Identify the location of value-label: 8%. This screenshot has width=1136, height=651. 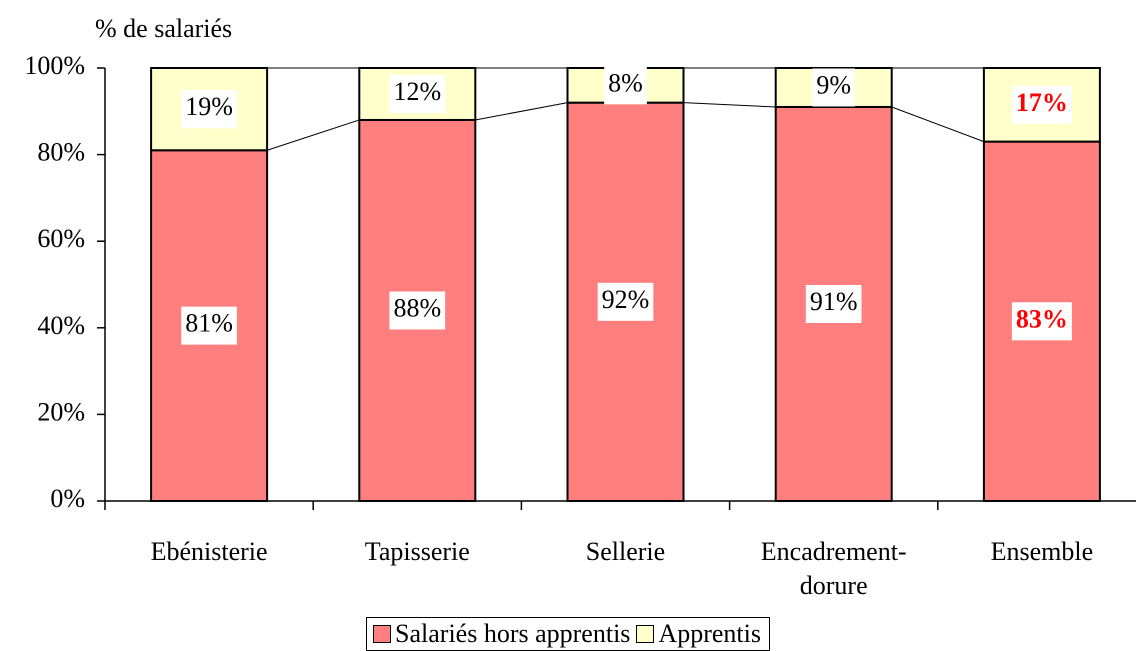
(625, 82).